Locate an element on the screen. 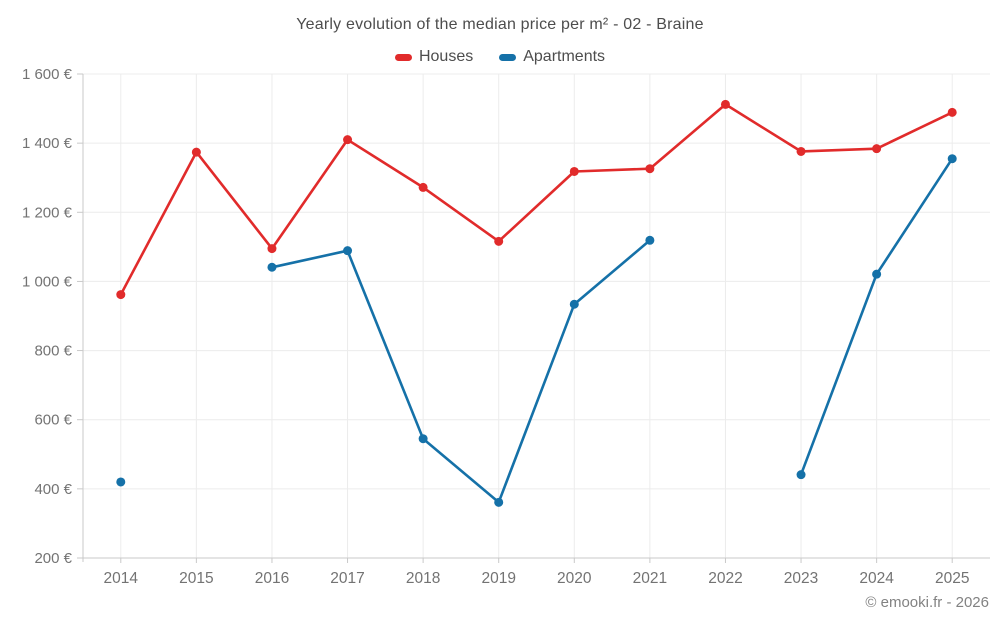 This screenshot has height=625, width=1000. x-axis-label: 2014 is located at coordinates (121, 578).